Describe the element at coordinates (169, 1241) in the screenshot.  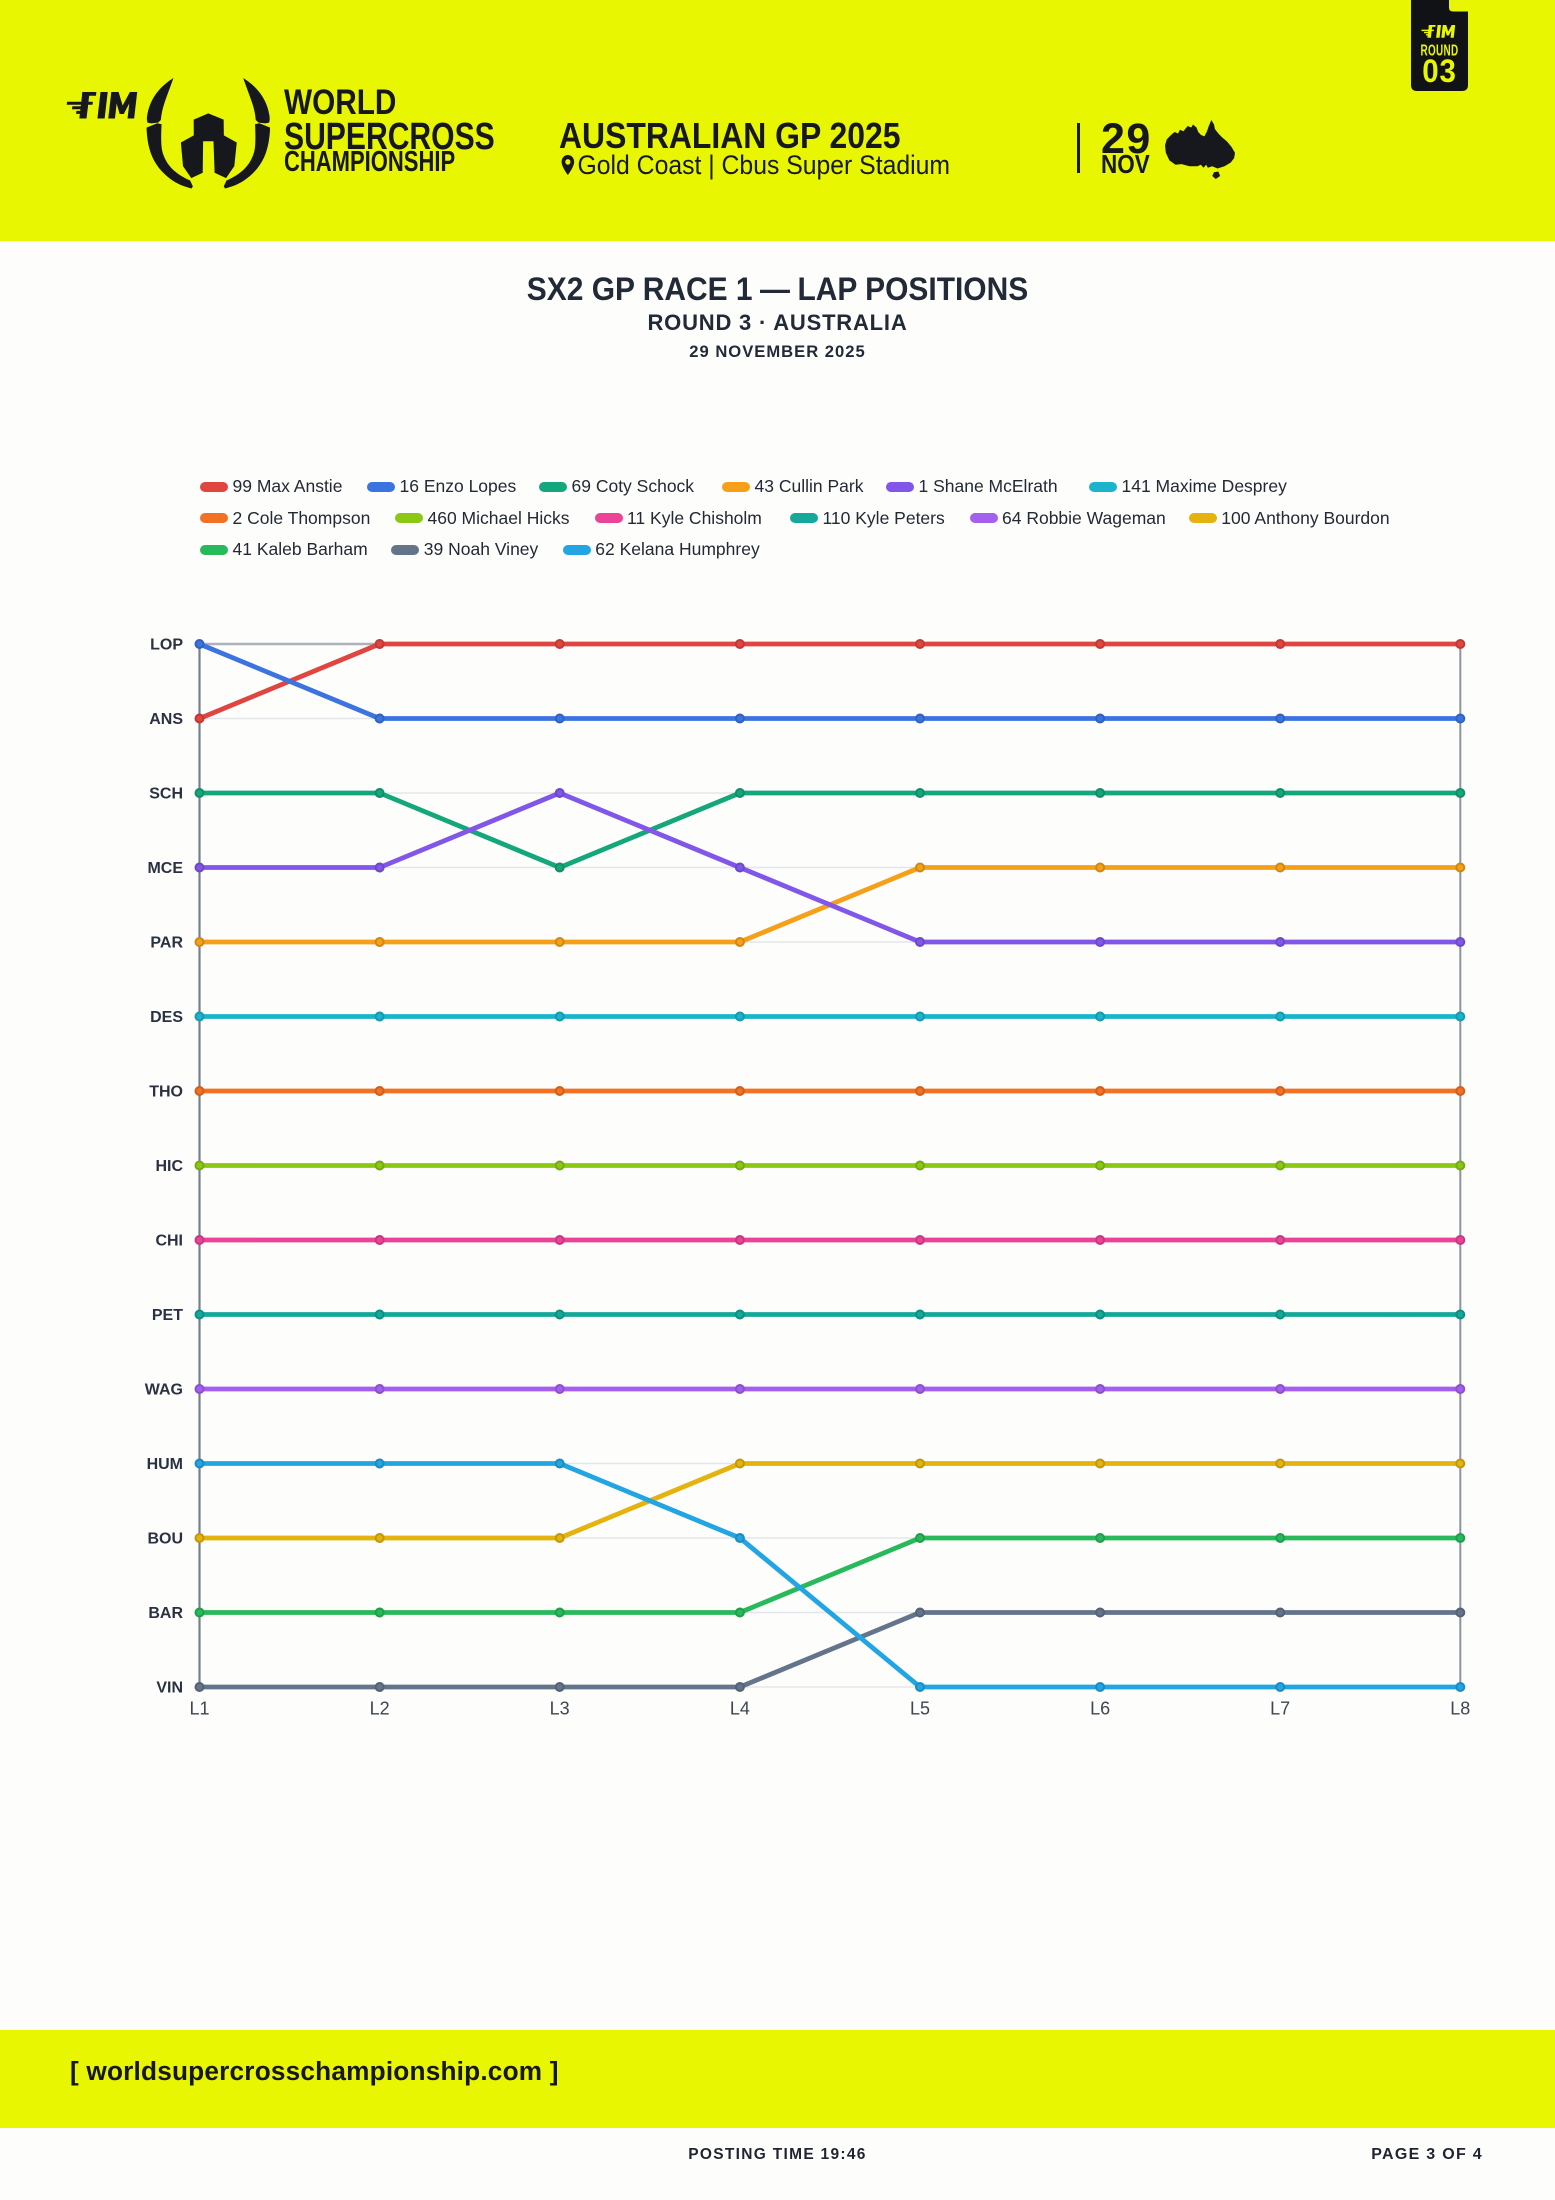
I see `svg-text: CHI` at that location.